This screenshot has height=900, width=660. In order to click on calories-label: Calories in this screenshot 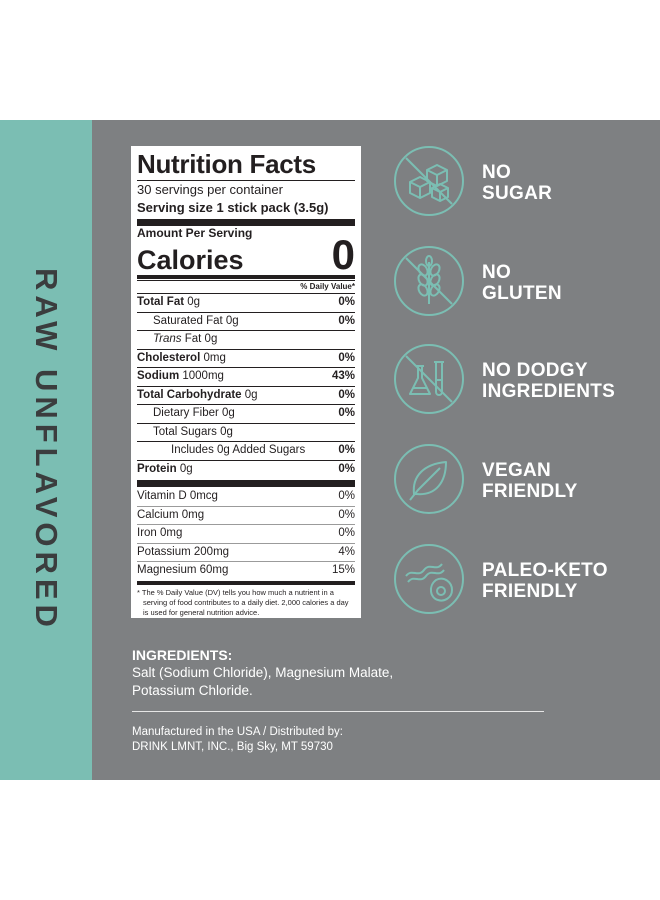, I will do `click(190, 260)`.